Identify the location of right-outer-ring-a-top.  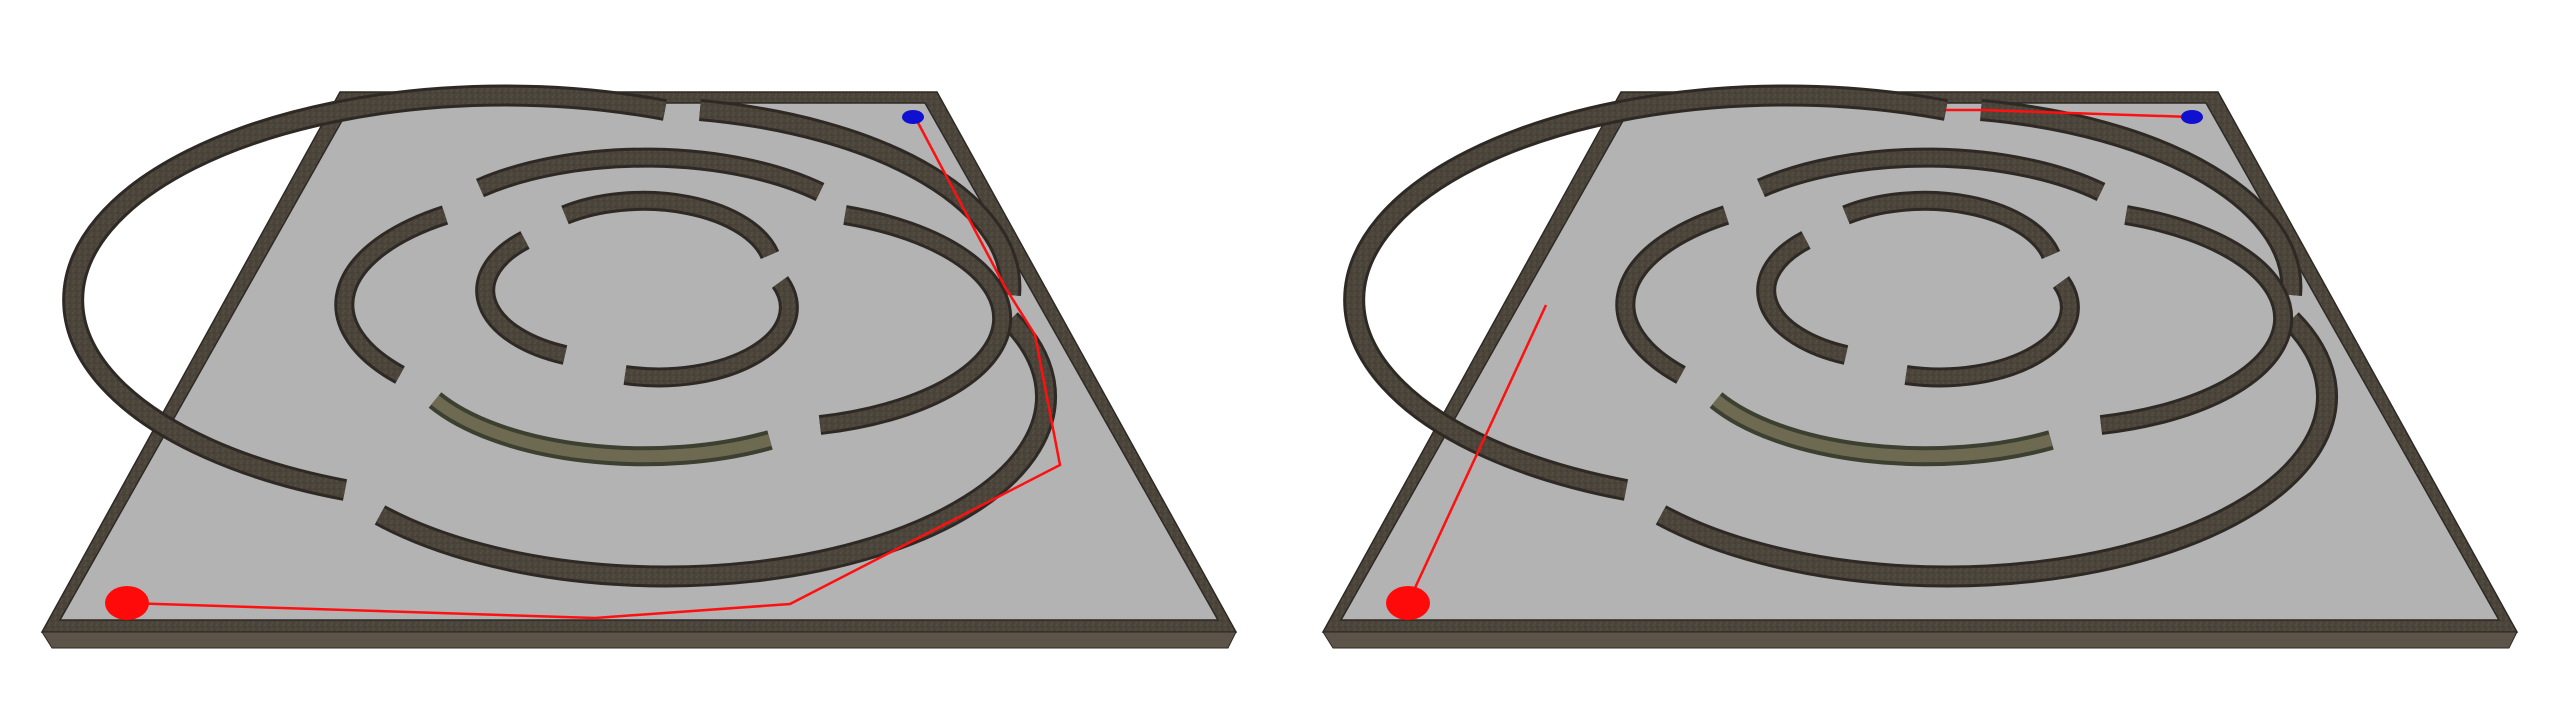
(1647, 292).